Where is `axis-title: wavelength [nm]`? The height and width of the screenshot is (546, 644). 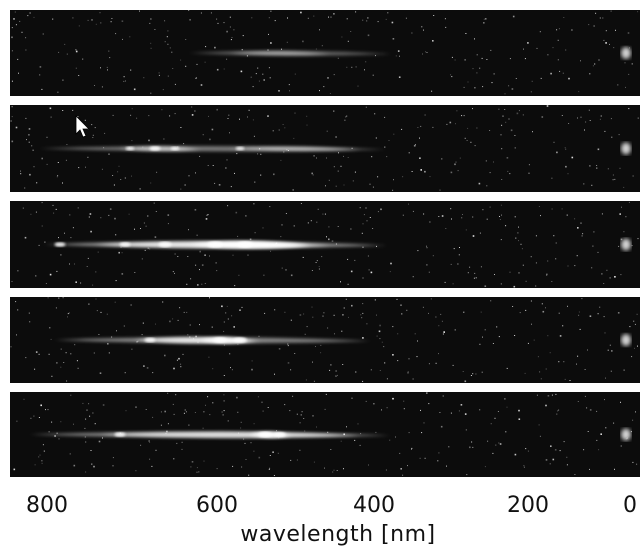
axis-title: wavelength [nm] is located at coordinates (337, 534).